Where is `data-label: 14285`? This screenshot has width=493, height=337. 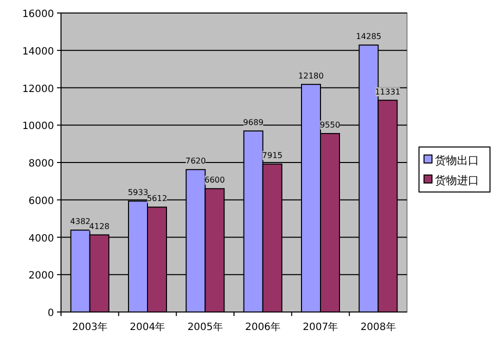 data-label: 14285 is located at coordinates (369, 37).